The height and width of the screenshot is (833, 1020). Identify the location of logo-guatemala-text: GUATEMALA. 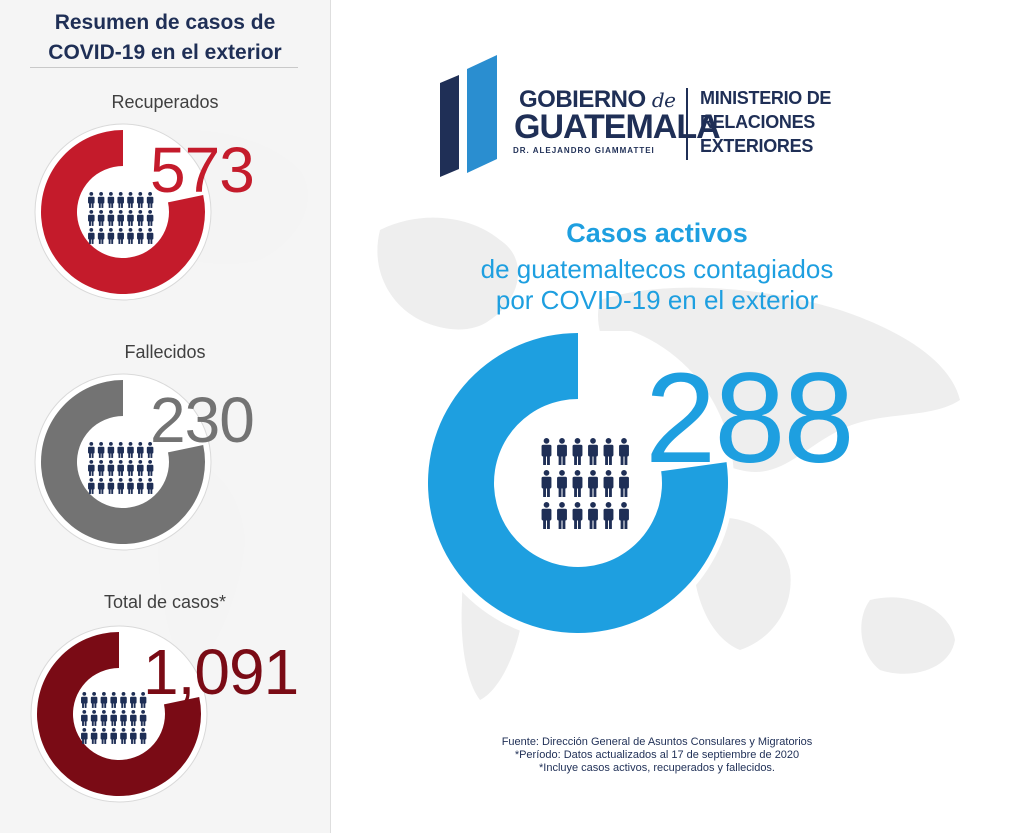
(617, 127).